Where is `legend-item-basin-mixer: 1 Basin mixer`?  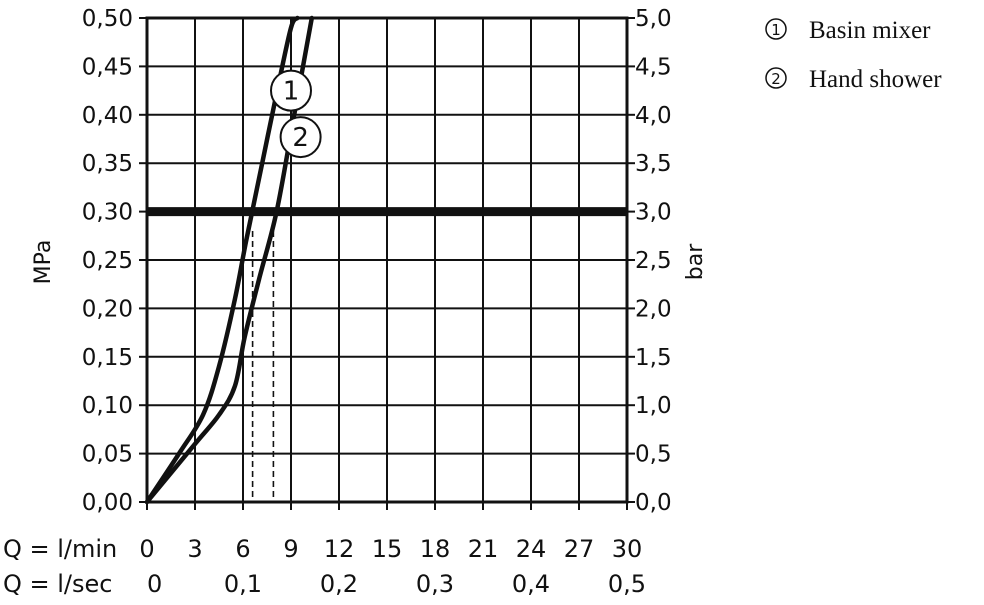
legend-item-basin-mixer: 1 Basin mixer is located at coordinates (848, 30).